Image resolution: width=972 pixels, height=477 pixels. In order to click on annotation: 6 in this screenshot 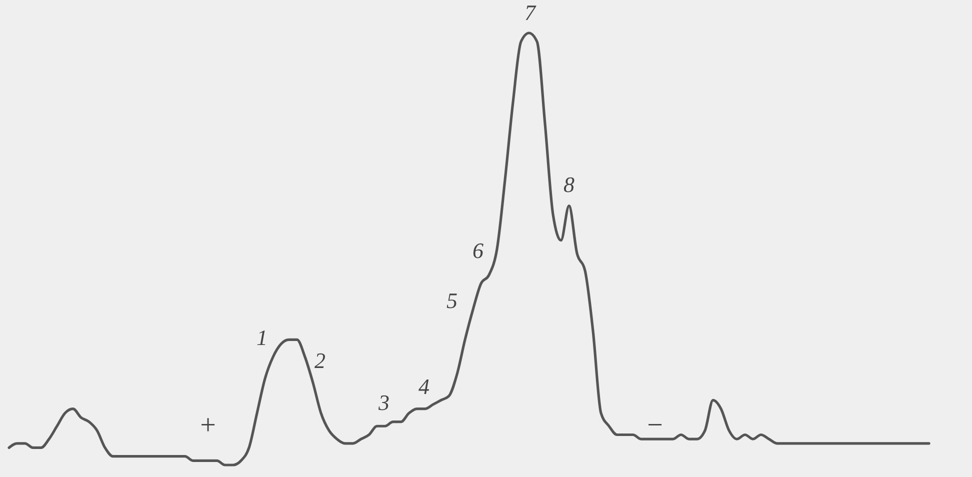, I will do `click(478, 250)`.